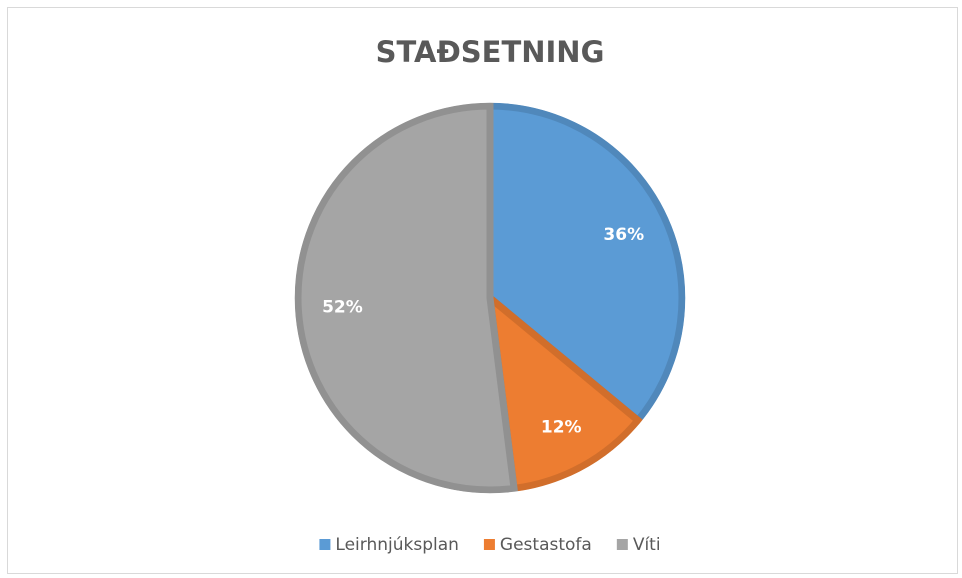  Describe the element at coordinates (490, 52) in the screenshot. I see `chart-title: STAÐSETNING` at that location.